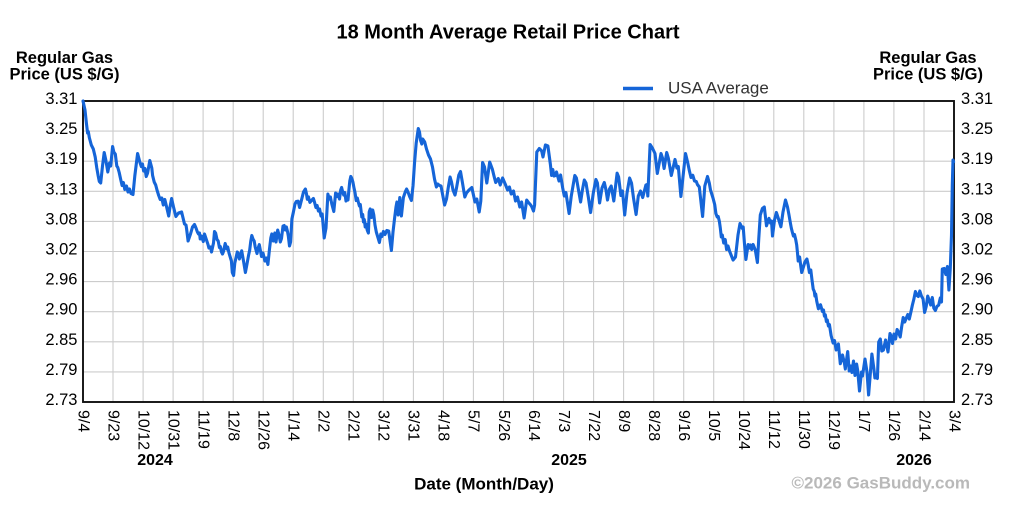 This screenshot has width=1015, height=528. What do you see at coordinates (653, 425) in the screenshot?
I see `svg-text: 8/28` at bounding box center [653, 425].